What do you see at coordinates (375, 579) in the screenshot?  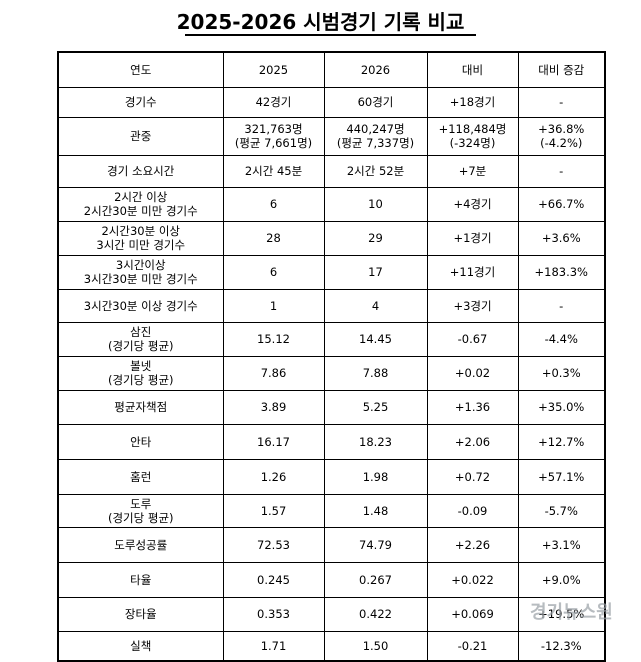 I see `value-2026-cell: 0.267` at bounding box center [375, 579].